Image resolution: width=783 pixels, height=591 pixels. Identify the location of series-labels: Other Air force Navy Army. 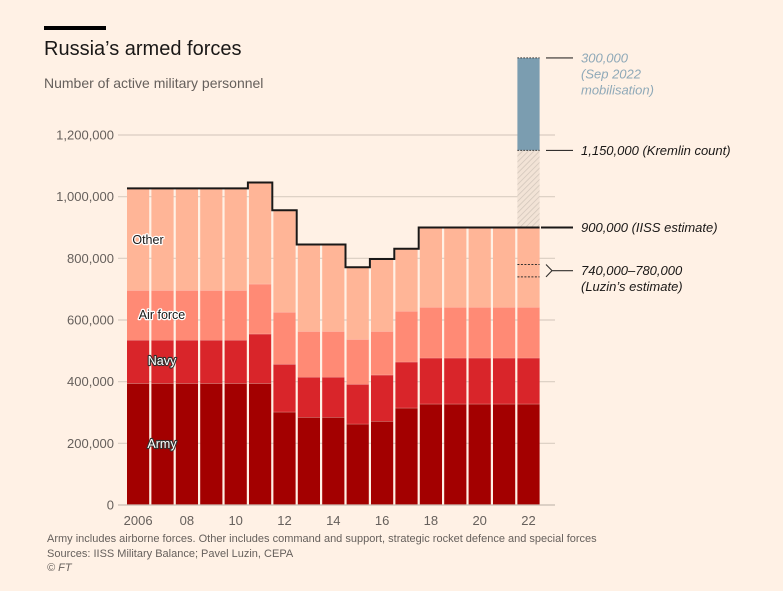
(158, 342).